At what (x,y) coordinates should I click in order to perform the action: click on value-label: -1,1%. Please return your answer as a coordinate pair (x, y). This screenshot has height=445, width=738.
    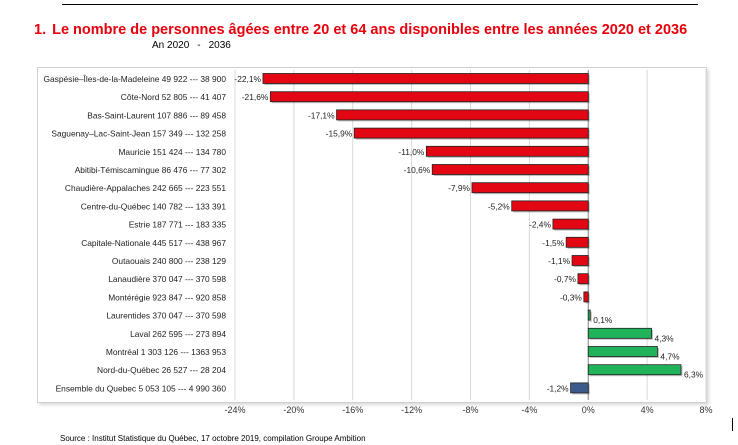
    Looking at the image, I should click on (559, 261).